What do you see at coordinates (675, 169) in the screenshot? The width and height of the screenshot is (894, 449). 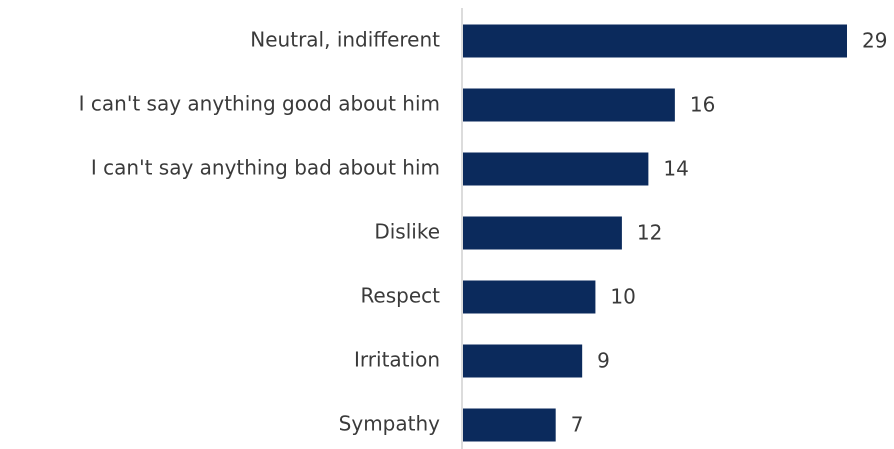 I see `value-label: 14` at bounding box center [675, 169].